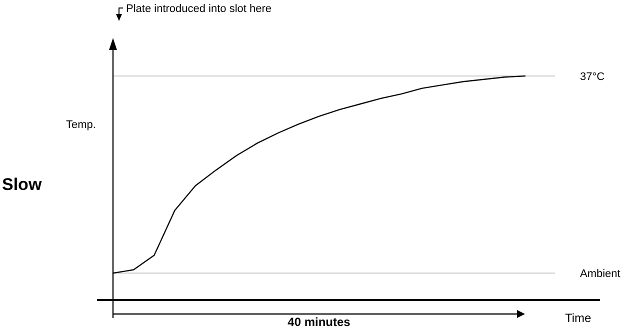 This screenshot has height=336, width=631. I want to click on text: Plate introduced into slot here, so click(199, 9).